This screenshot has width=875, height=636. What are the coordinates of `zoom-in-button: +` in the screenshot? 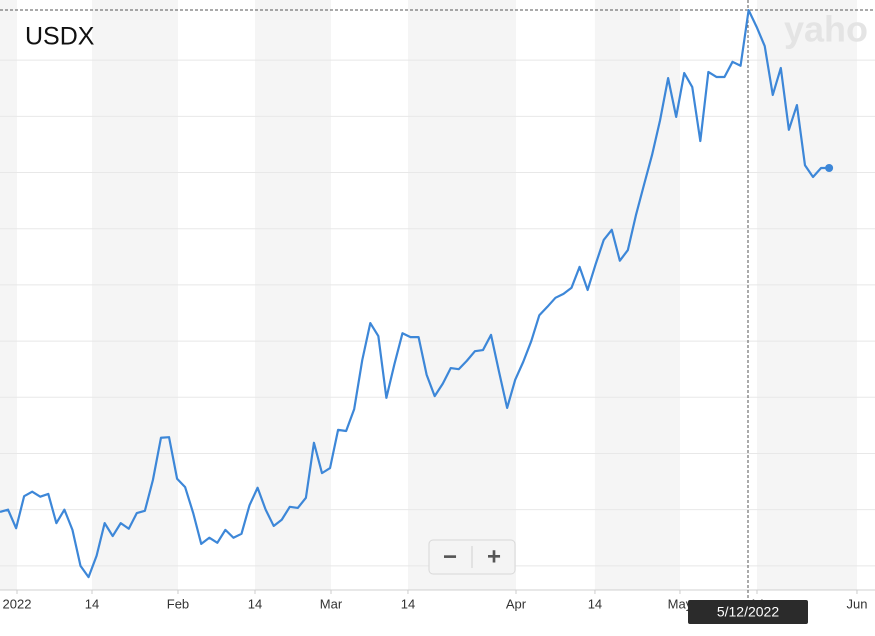 It's located at (494, 556).